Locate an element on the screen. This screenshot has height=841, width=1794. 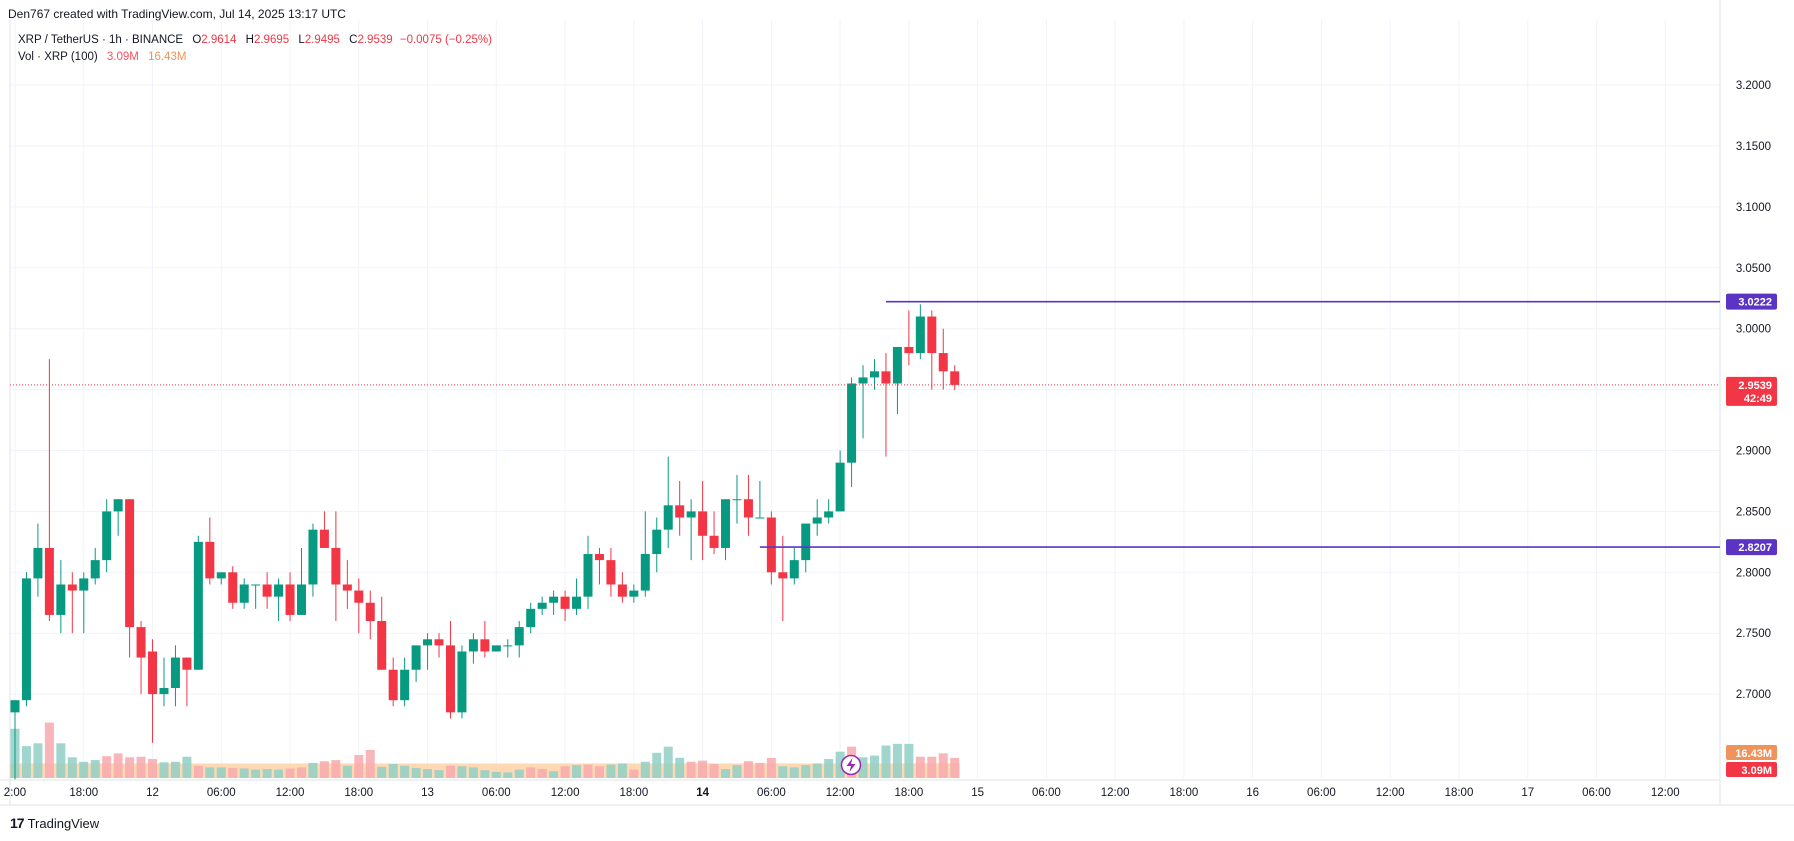
tradingview-footer: 17 TradingView is located at coordinates (54, 823).